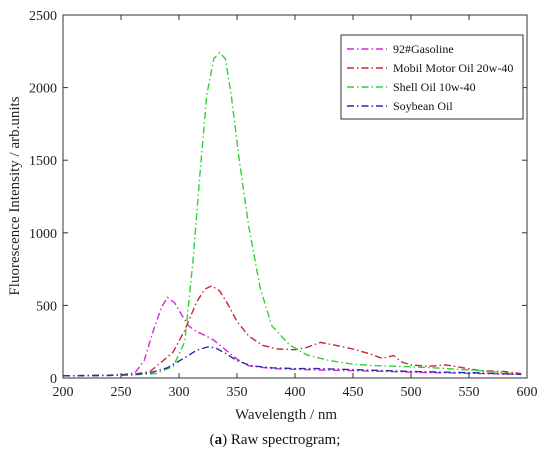 Image resolution: width=550 pixels, height=463 pixels. What do you see at coordinates (469, 392) in the screenshot?
I see `x-tick-label: 550` at bounding box center [469, 392].